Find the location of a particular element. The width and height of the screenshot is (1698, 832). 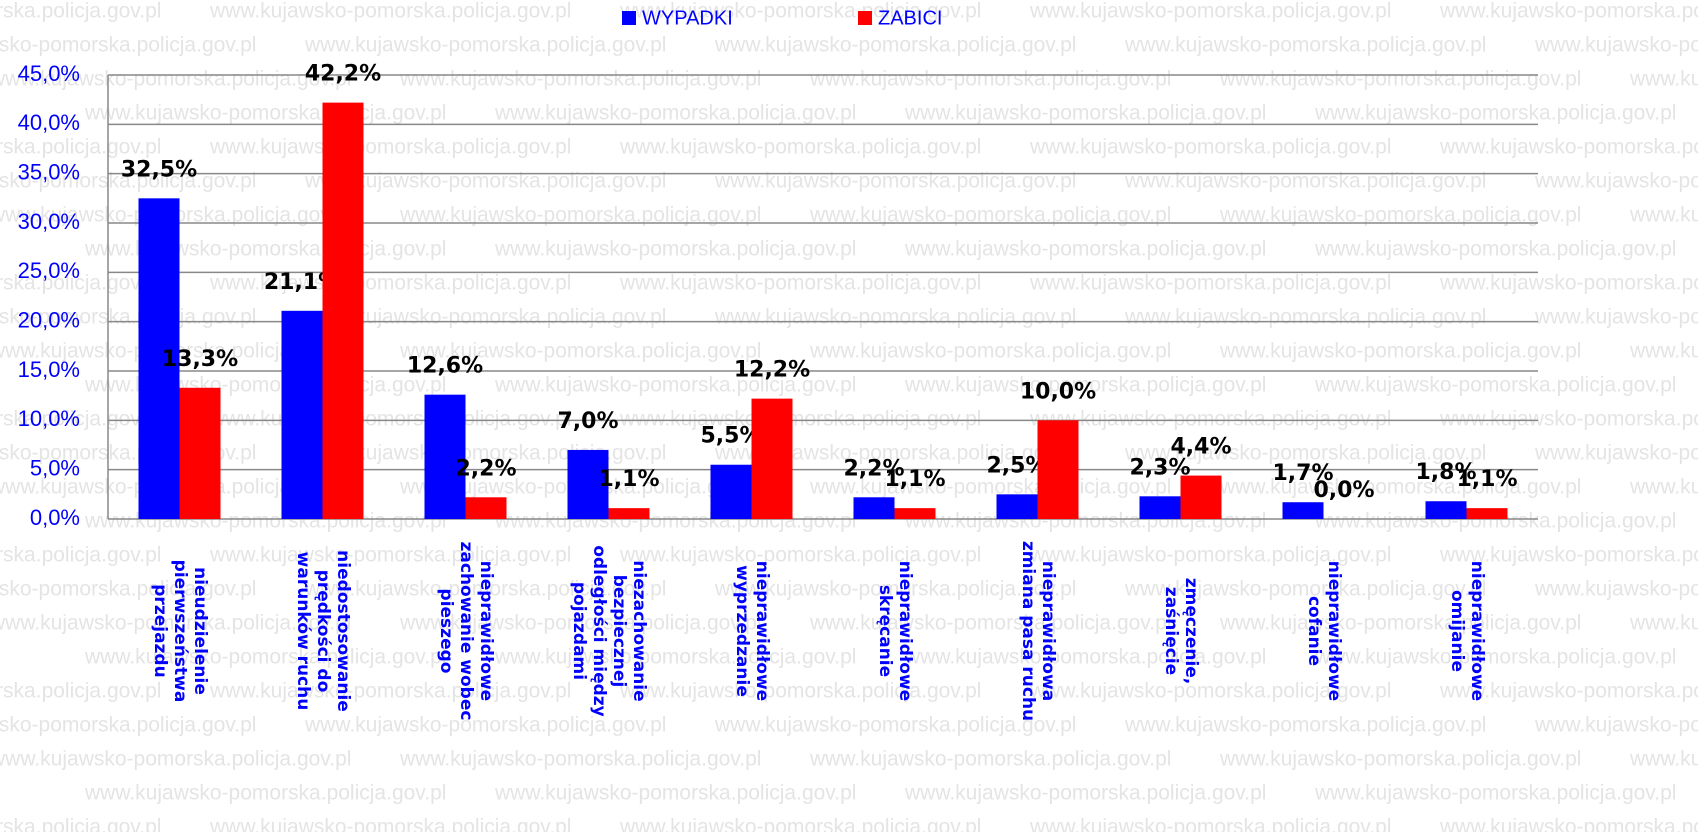

x-tick-label: nieprawidłowe skręcanie is located at coordinates (894, 631).